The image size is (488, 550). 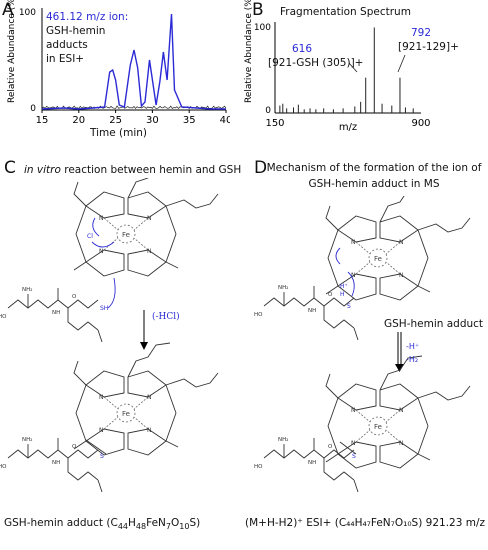 What do you see at coordinates (78, 120) in the screenshot?
I see `panel-a-xtick-label: 20` at bounding box center [78, 120].